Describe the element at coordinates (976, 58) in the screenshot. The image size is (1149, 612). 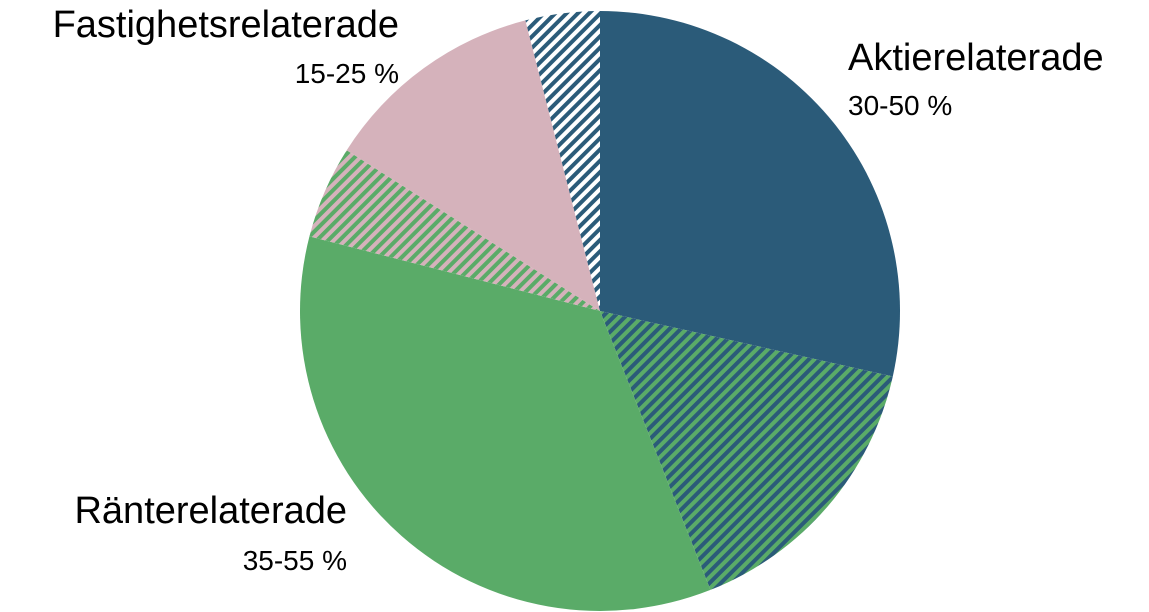
I see `label-aktierelaterade: Aktierelaterade` at that location.